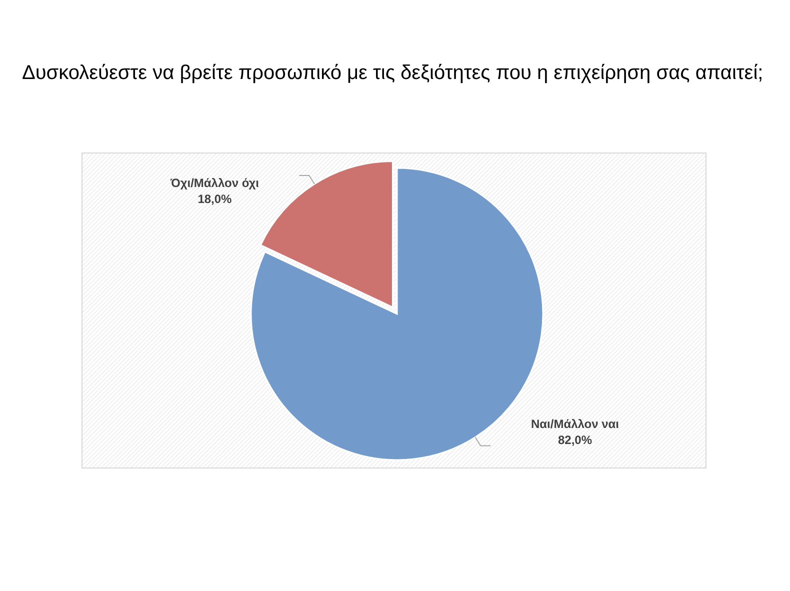  I want to click on chart-title: Δυσκολεύεστε να βρείτε προσωπικό με τις δεξιότητες που η επιχείρηση σας απαιτεί;, so click(393, 73).